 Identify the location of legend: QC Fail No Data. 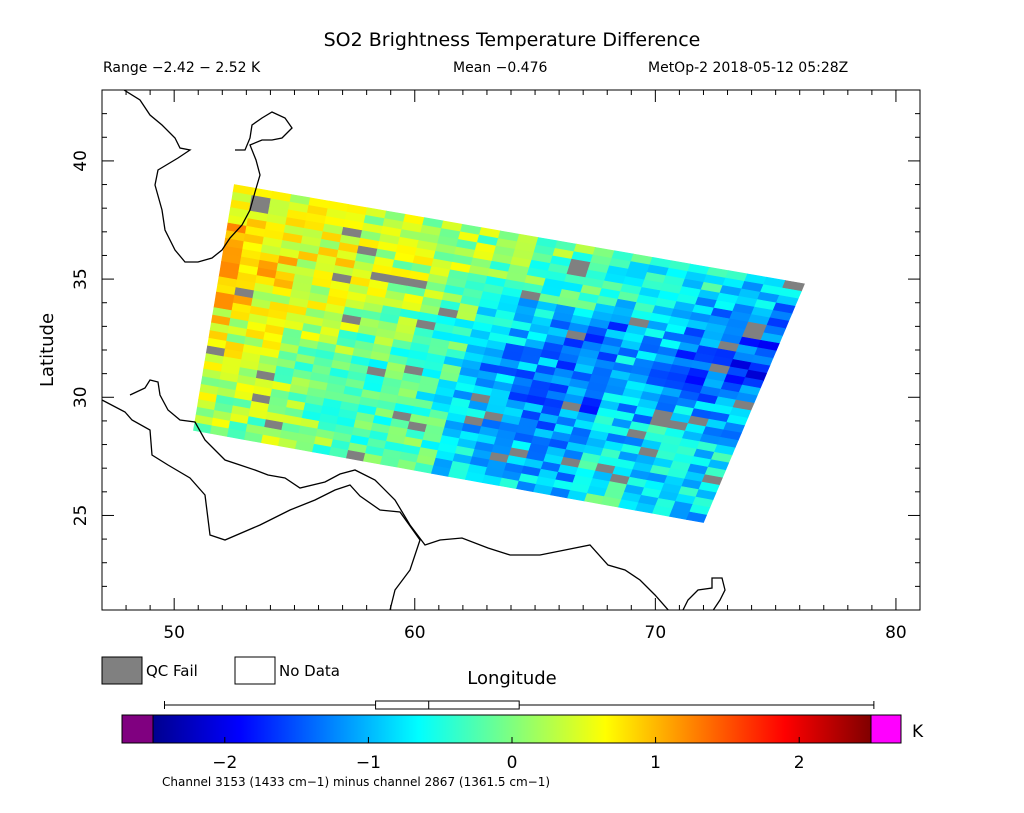
(220, 670).